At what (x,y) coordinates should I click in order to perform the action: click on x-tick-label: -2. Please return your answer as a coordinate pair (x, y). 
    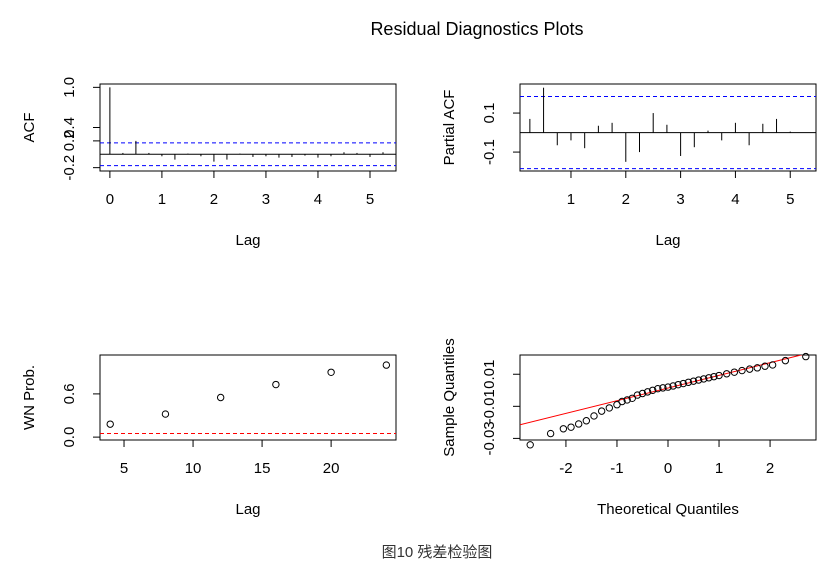
    Looking at the image, I should click on (565, 468).